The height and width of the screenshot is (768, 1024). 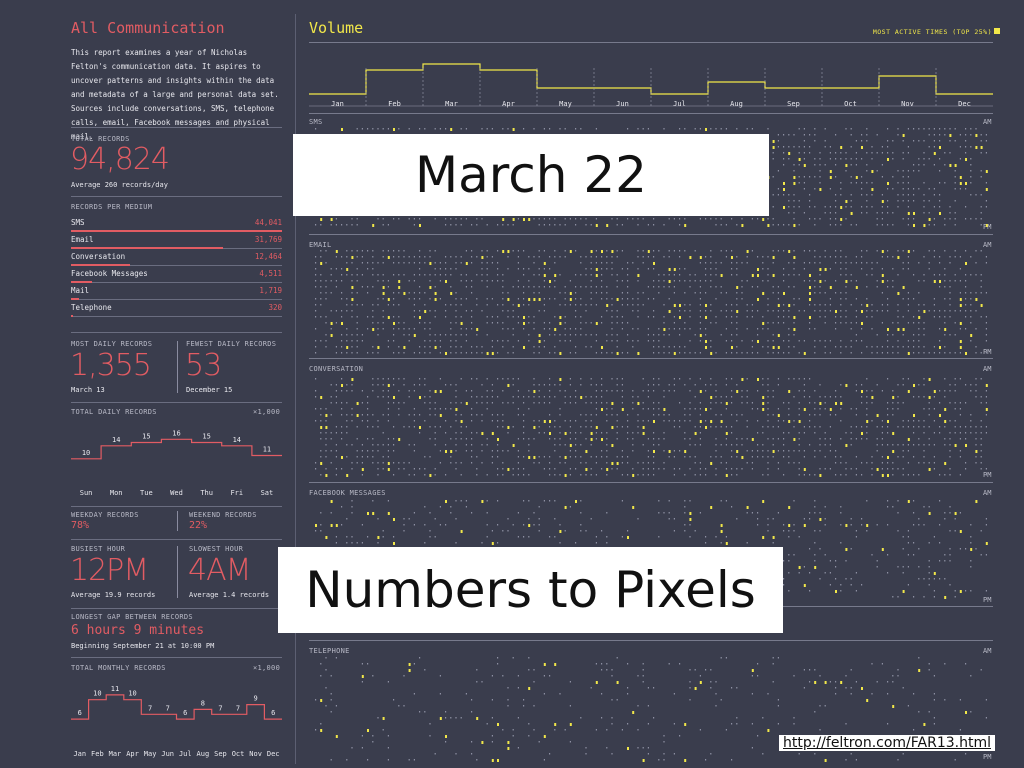 What do you see at coordinates (255, 754) in the screenshot?
I see `x-tick-label: Nov` at bounding box center [255, 754].